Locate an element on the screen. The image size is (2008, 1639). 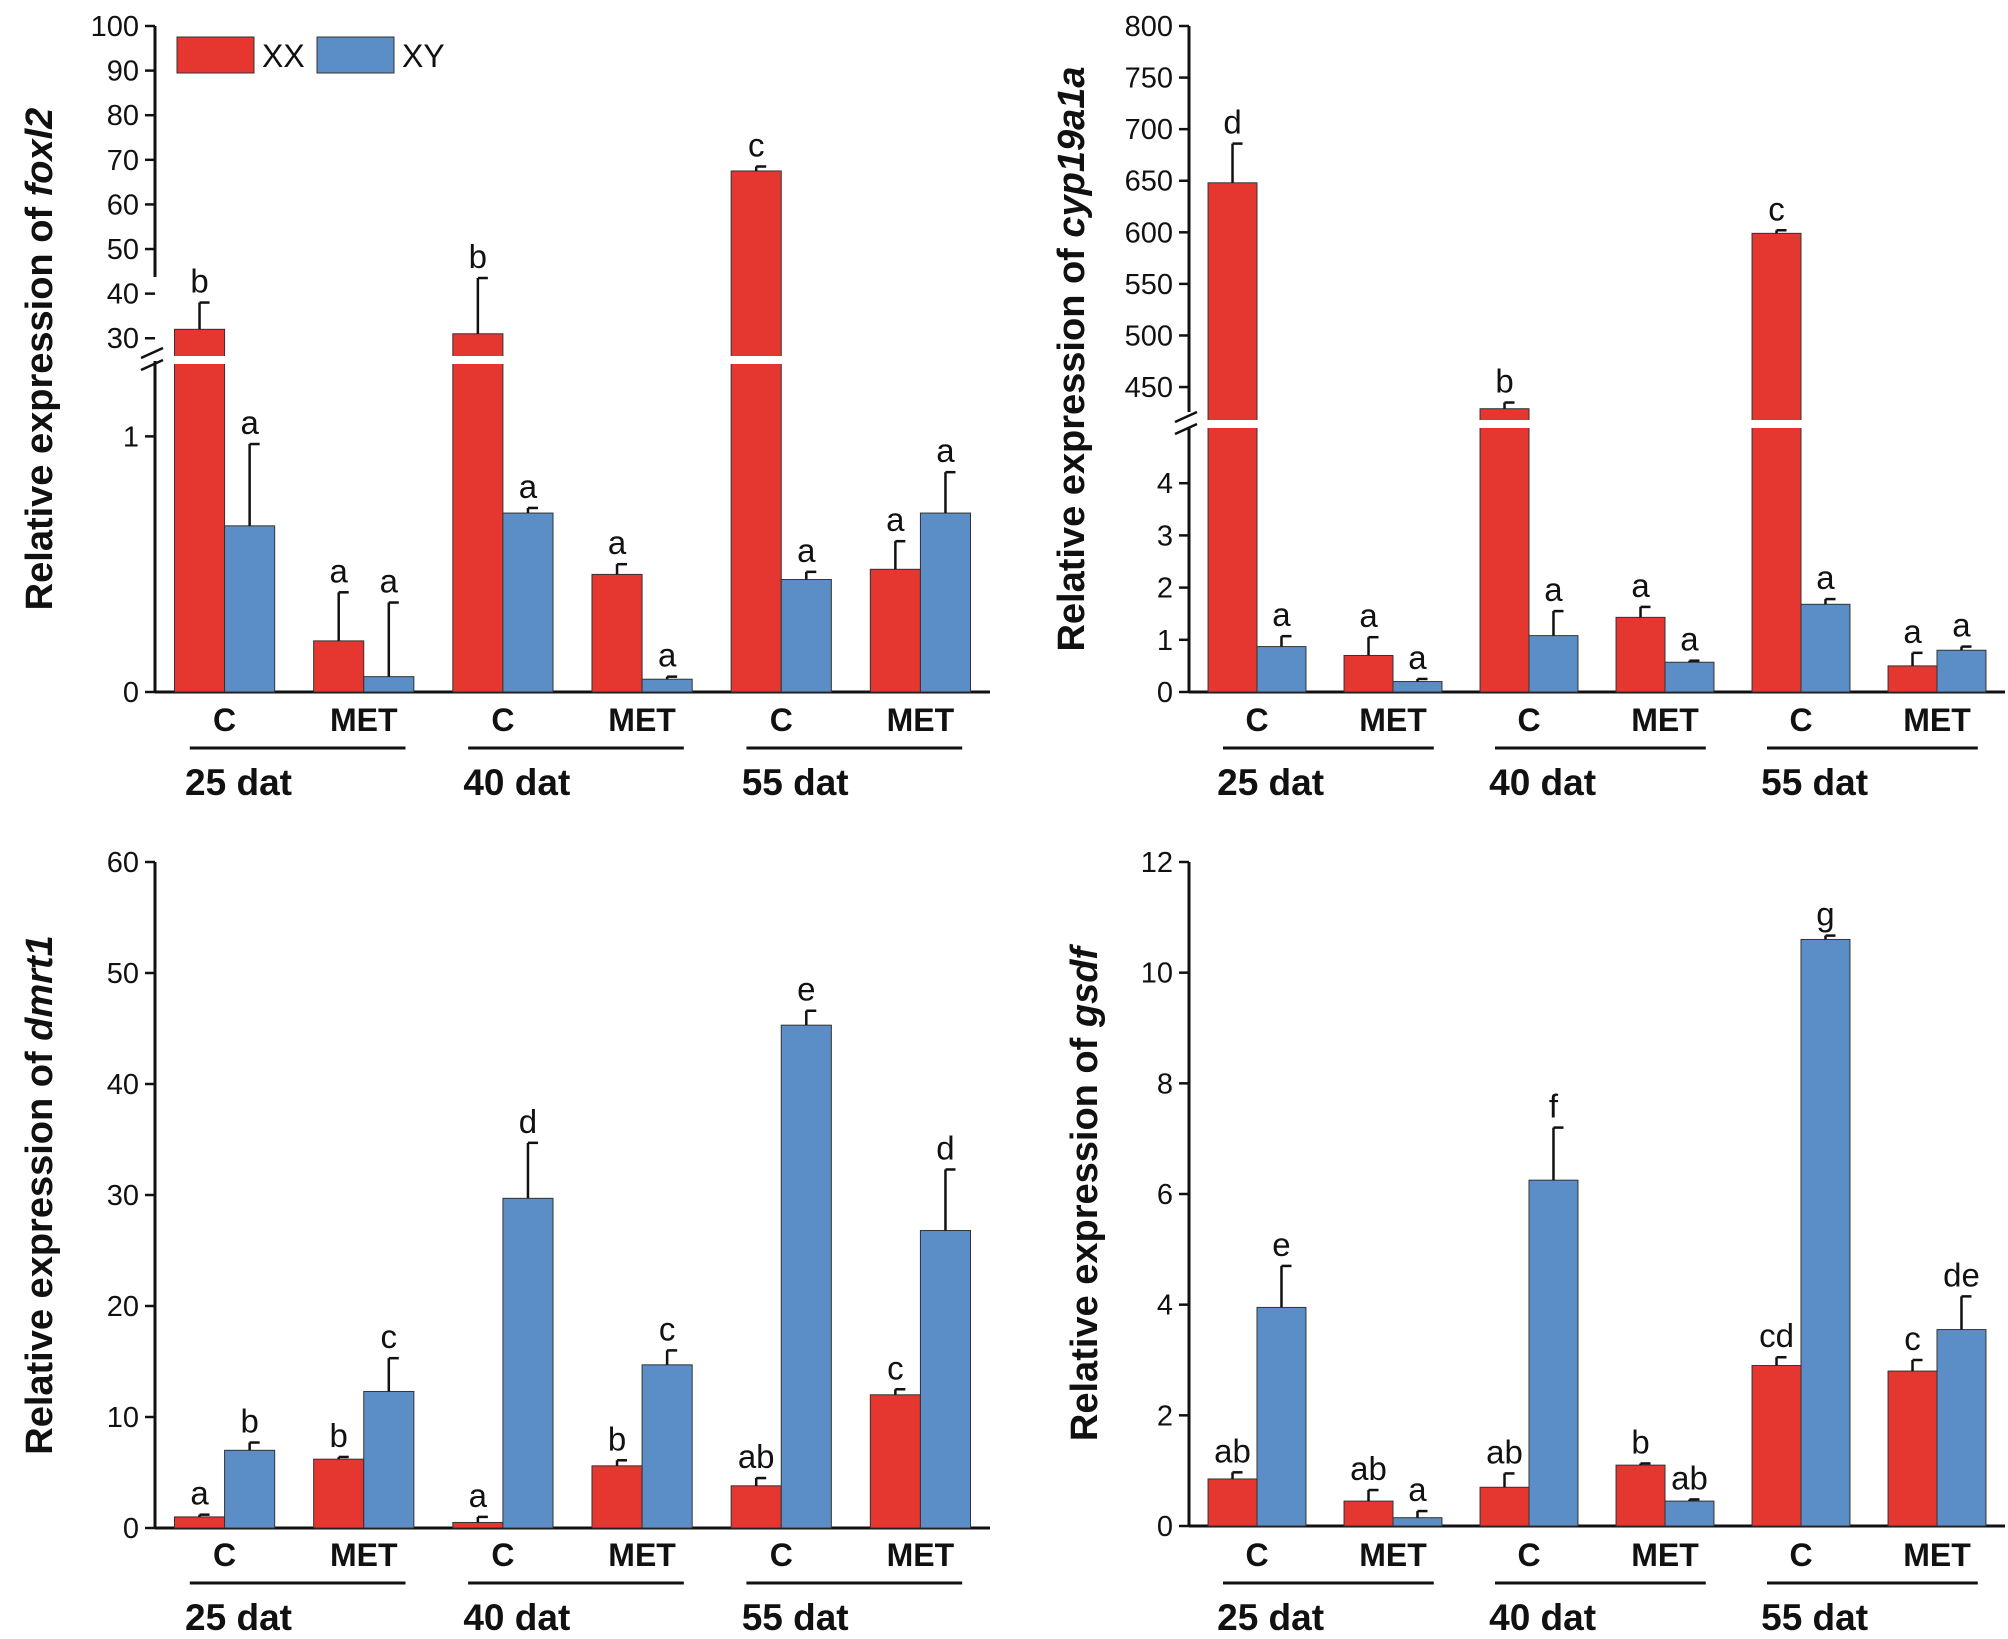
y-axis-label-gene: dmrt1 is located at coordinates (40, 988).